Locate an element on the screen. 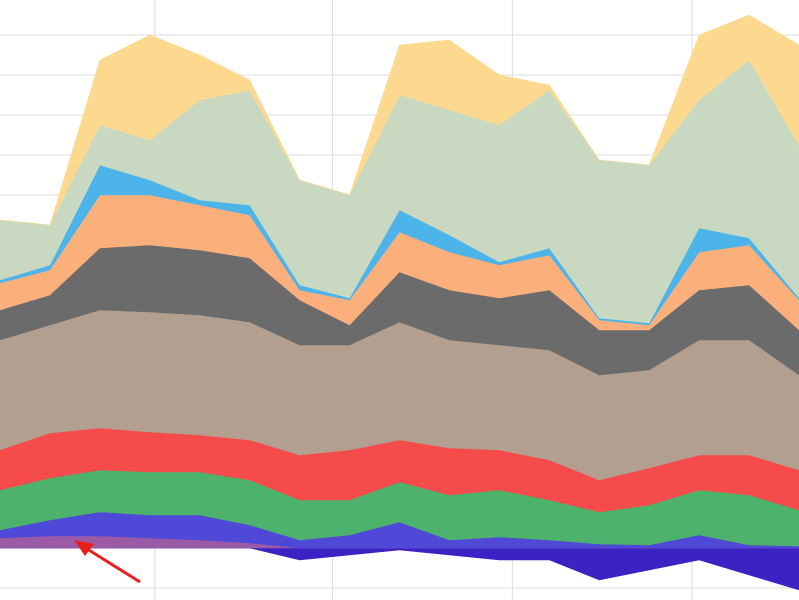 This screenshot has width=799, height=600. arrow-annotation is located at coordinates (107, 562).